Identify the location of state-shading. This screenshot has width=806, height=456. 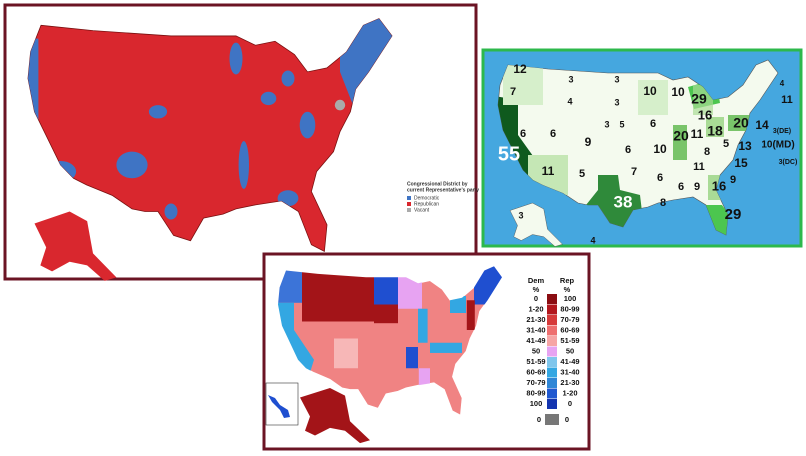
(624, 147).